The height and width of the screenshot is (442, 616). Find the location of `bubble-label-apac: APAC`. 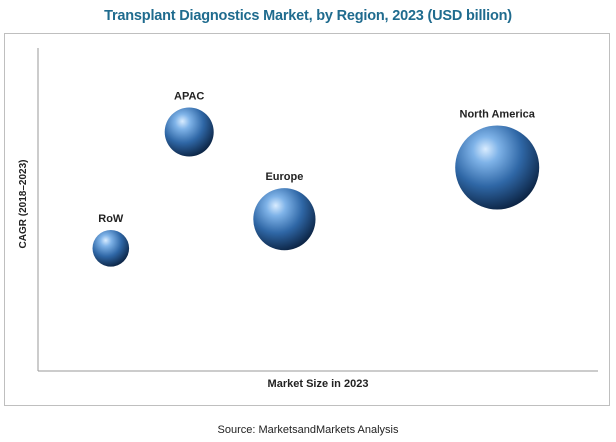

bubble-label-apac: APAC is located at coordinates (189, 97).